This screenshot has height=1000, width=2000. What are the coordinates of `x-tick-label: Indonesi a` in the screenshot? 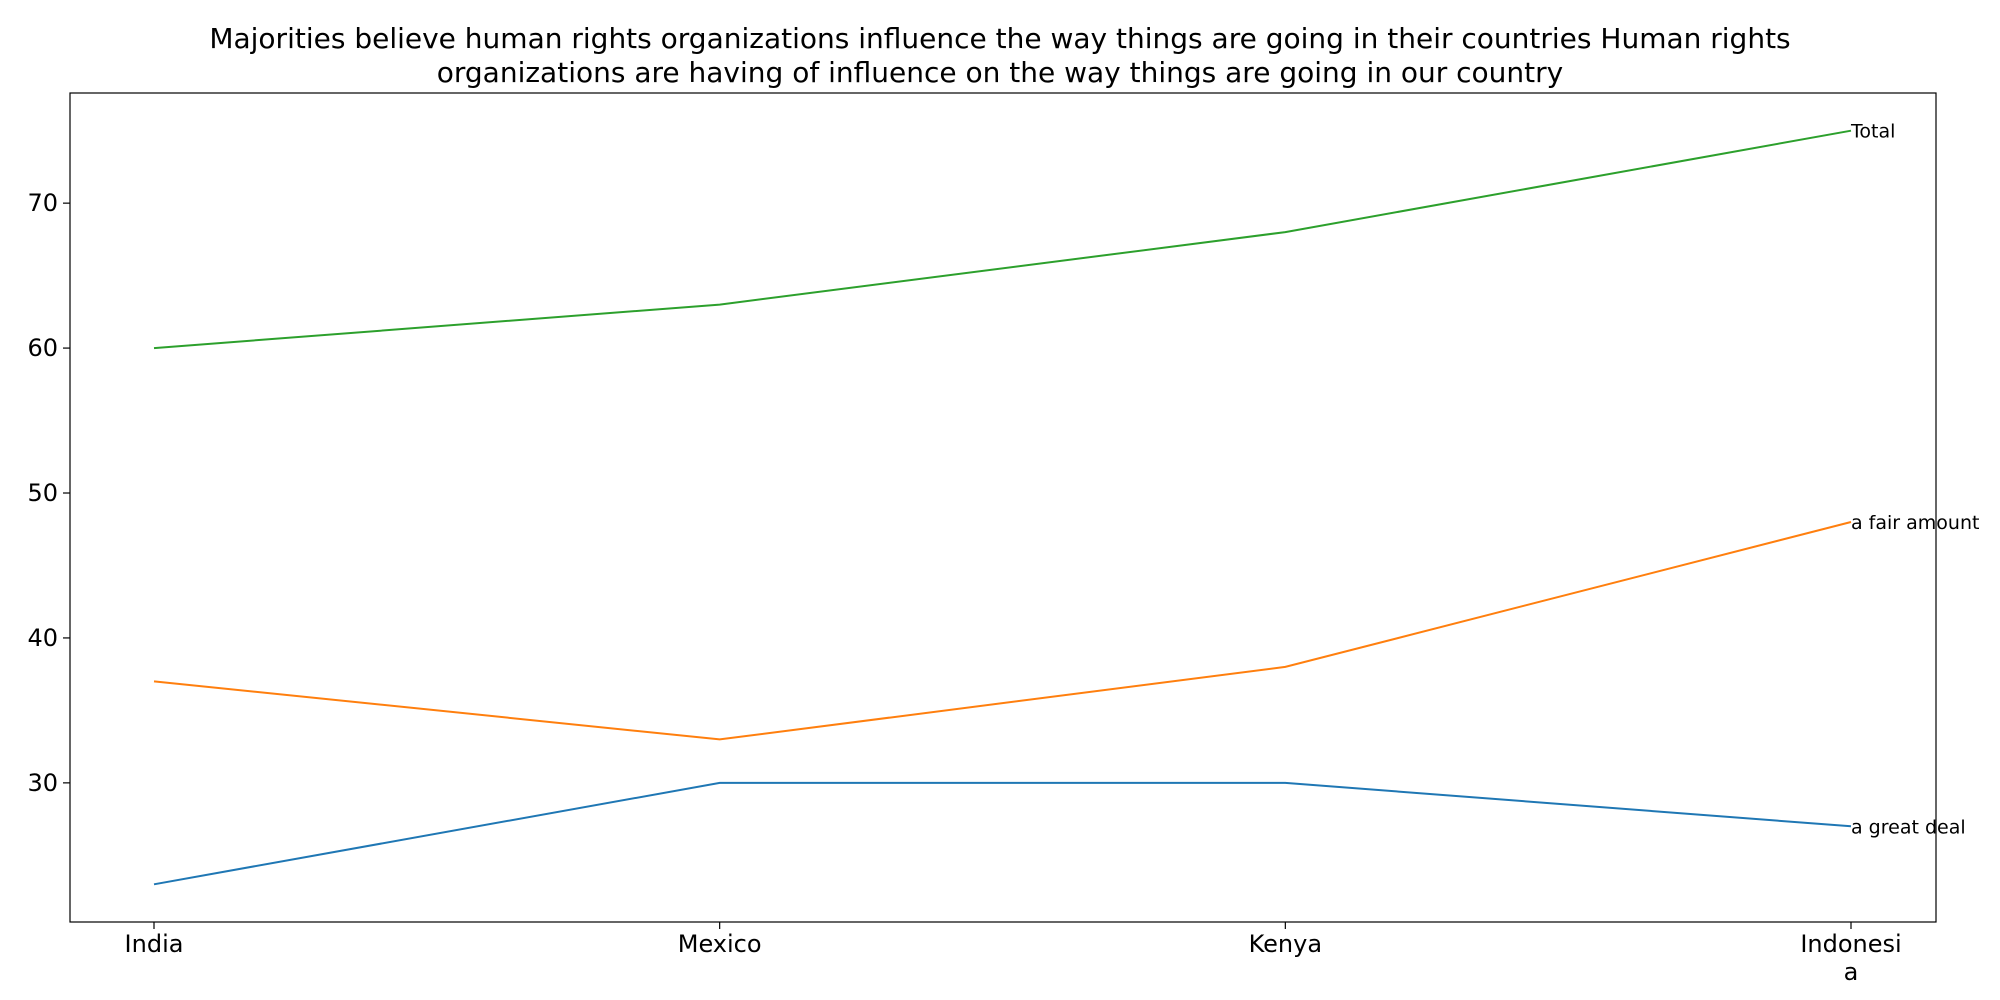 It's located at (1850, 958).